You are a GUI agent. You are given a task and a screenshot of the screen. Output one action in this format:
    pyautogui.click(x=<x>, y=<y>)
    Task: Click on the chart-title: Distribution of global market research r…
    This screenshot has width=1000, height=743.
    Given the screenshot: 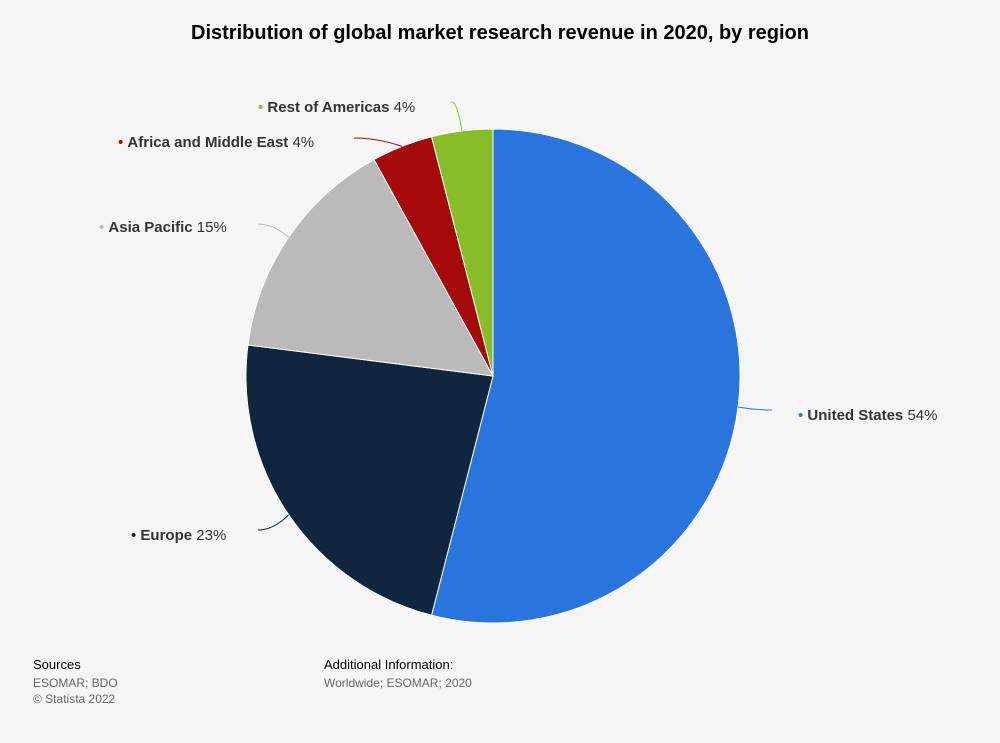 What is the action you would take?
    pyautogui.click(x=500, y=33)
    